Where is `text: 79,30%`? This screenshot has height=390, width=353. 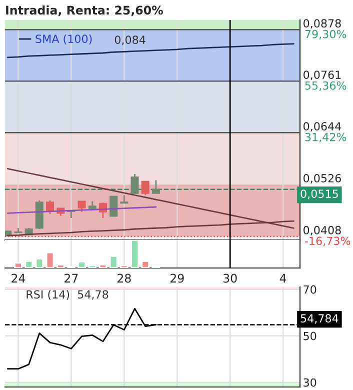 text: 79,30% is located at coordinates (325, 35).